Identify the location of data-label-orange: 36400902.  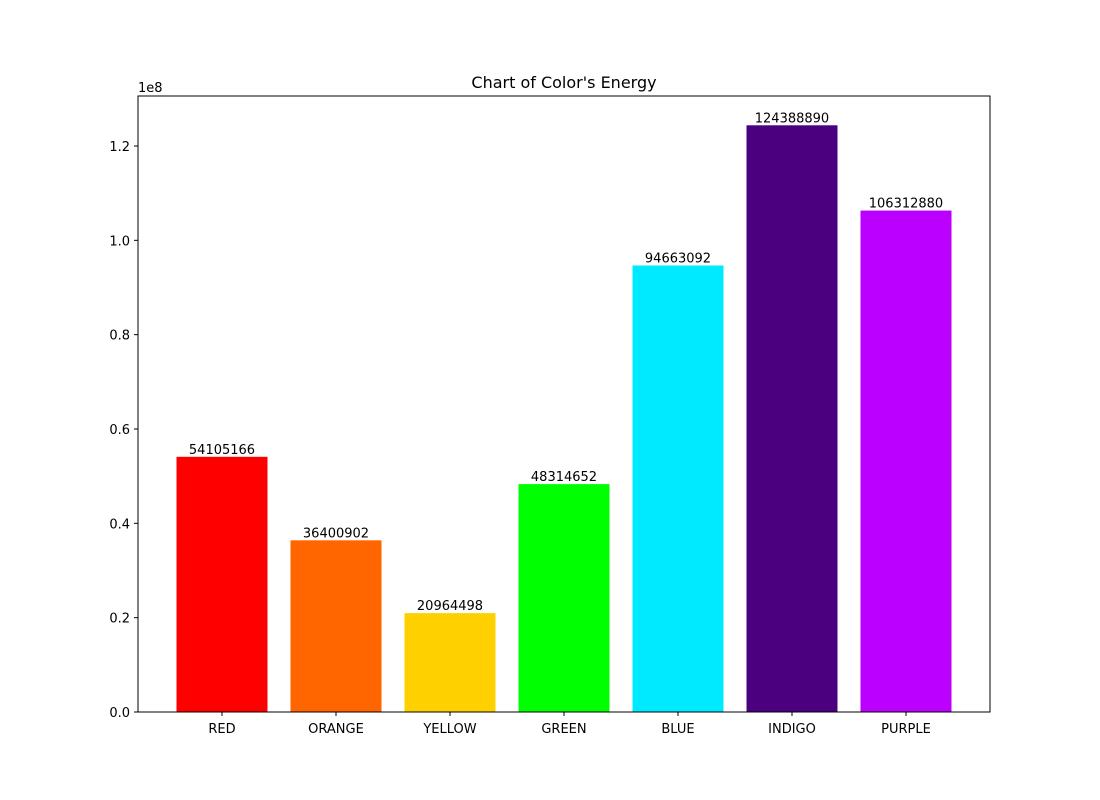
(336, 533).